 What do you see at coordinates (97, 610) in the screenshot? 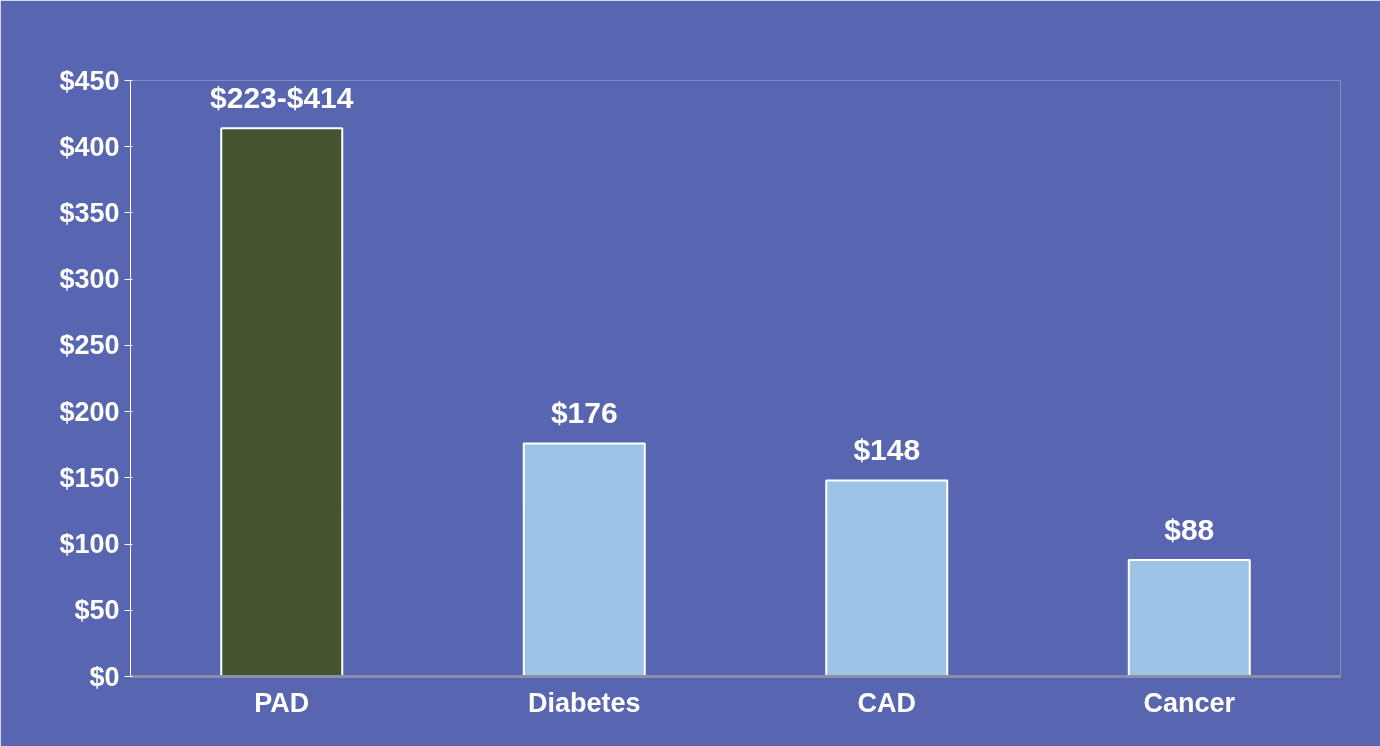
I see `y-tick-label: $50` at bounding box center [97, 610].